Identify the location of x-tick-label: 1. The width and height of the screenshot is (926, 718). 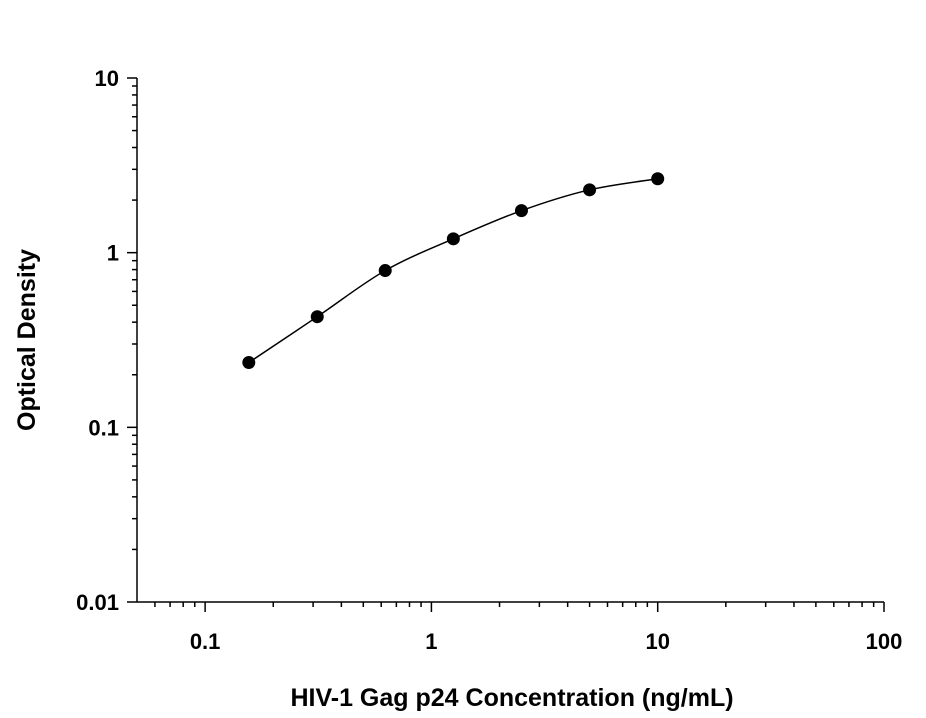
(431, 641).